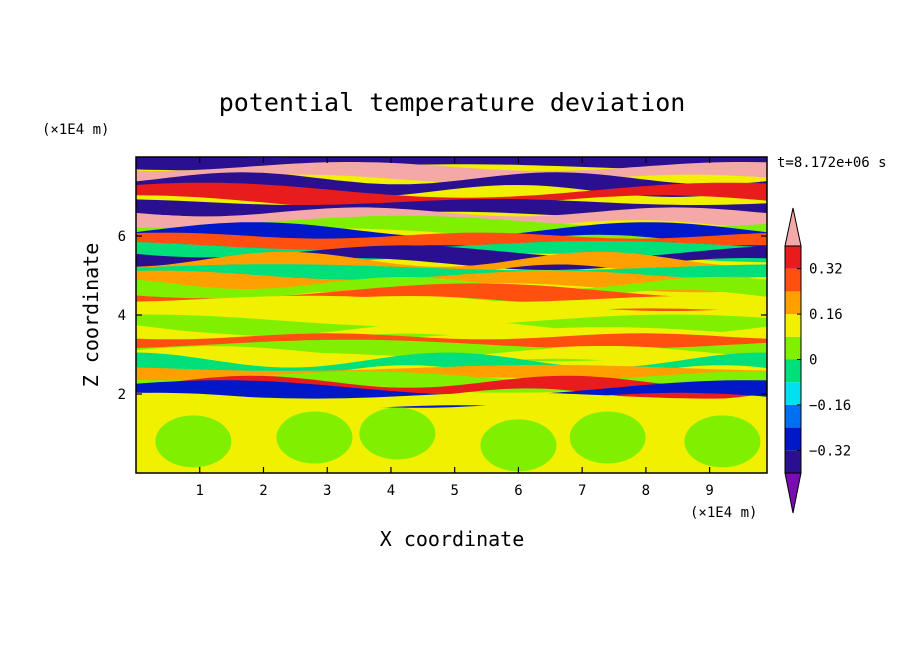 The image size is (904, 658). I want to click on y-axis-label: Z coordinate, so click(91, 315).